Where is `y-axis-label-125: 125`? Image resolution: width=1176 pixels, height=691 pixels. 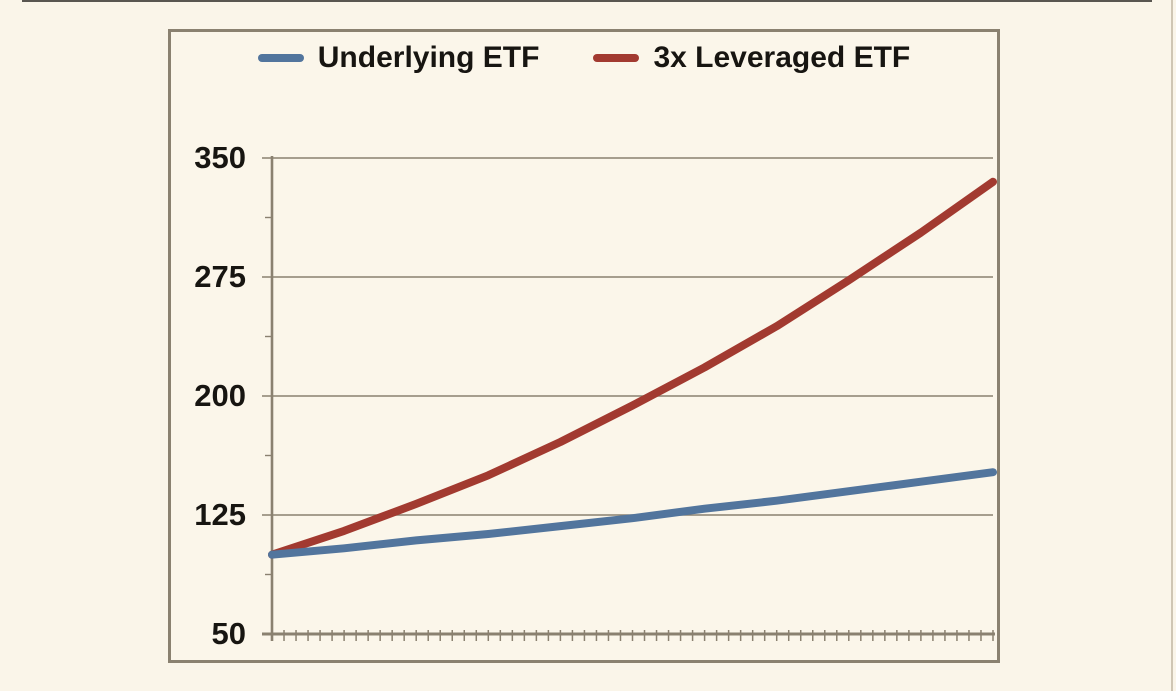 y-axis-label-125: 125 is located at coordinates (220, 514).